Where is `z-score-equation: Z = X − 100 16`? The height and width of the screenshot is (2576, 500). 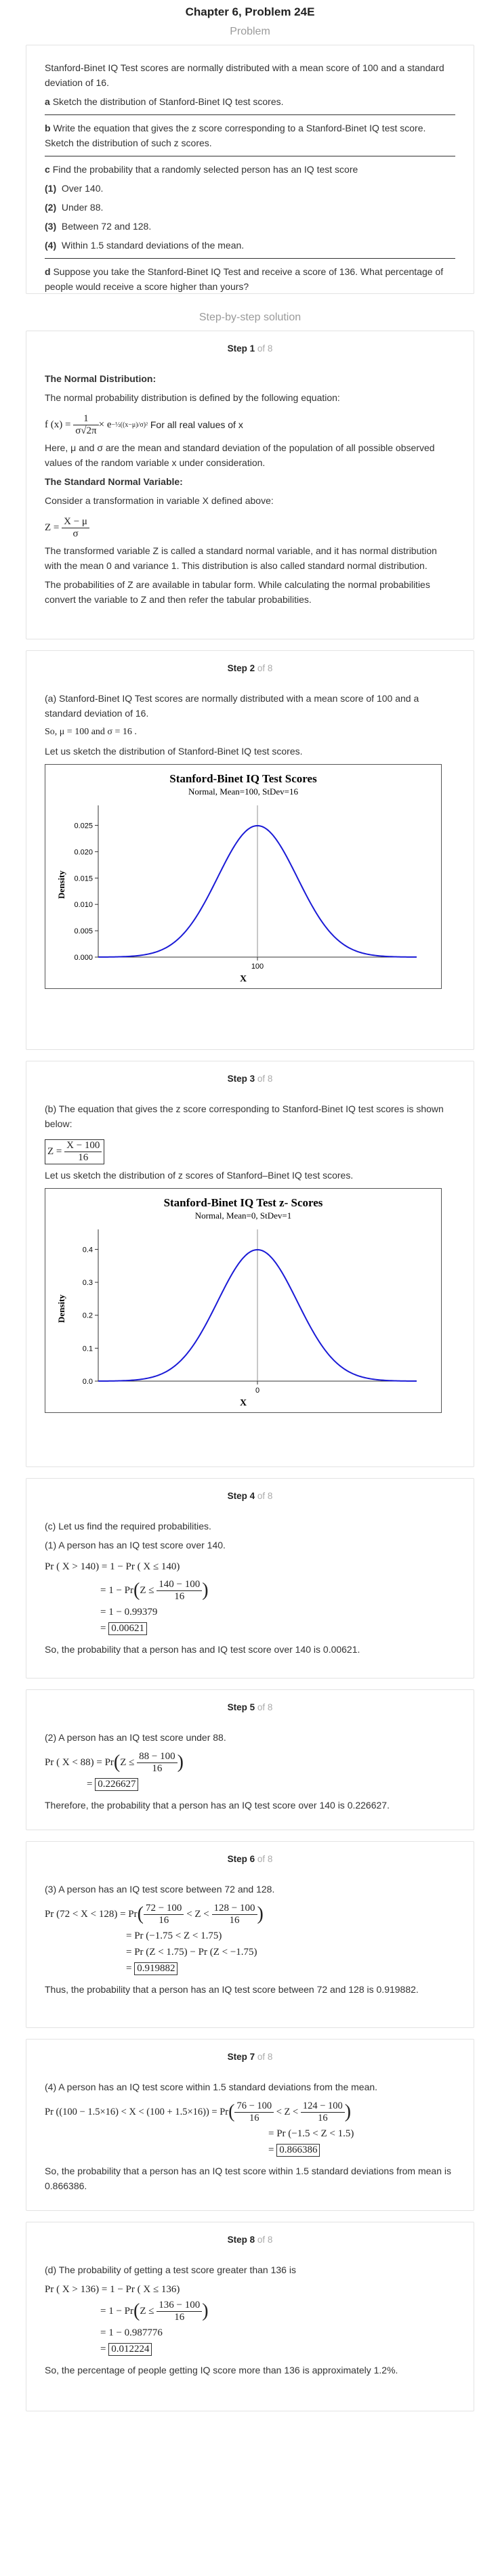 z-score-equation: Z = X − 100 16 is located at coordinates (250, 1151).